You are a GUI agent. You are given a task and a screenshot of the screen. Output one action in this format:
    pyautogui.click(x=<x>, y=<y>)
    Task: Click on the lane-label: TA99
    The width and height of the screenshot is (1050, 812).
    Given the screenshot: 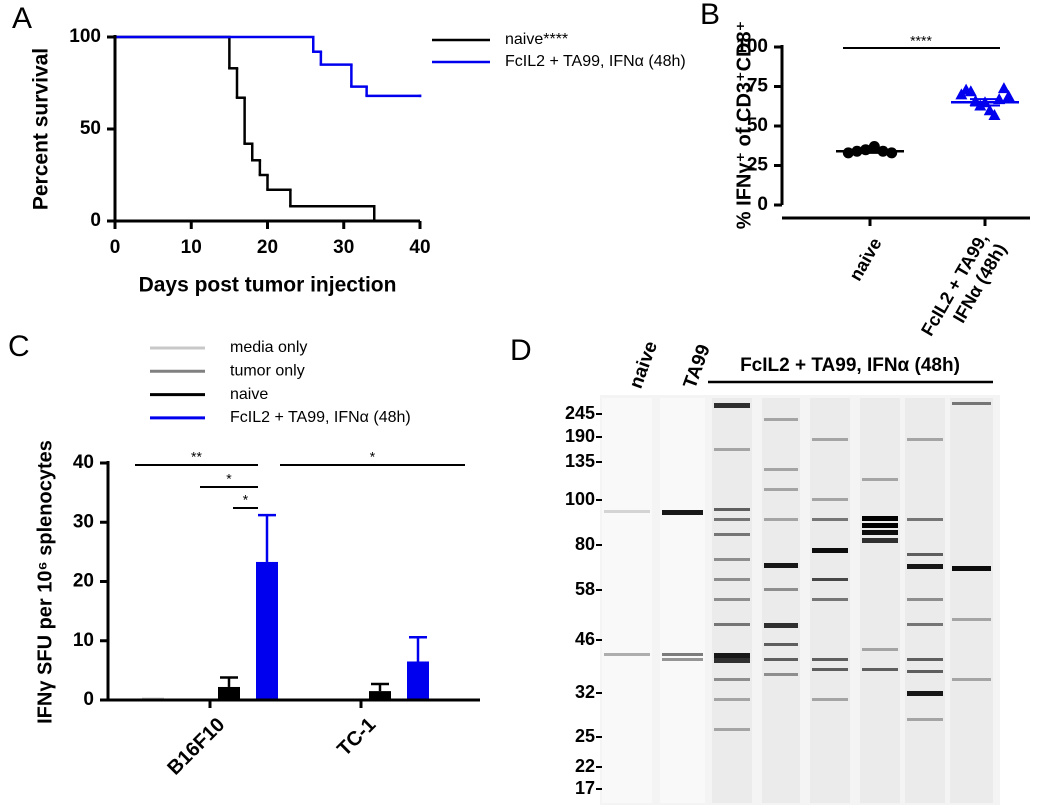 What is the action you would take?
    pyautogui.click(x=697, y=367)
    